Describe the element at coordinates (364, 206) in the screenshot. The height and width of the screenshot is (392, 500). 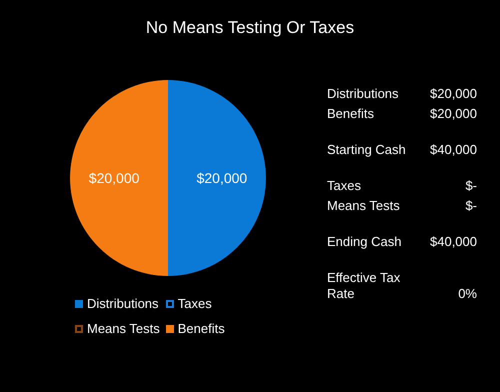
I see `text: Means Tests` at that location.